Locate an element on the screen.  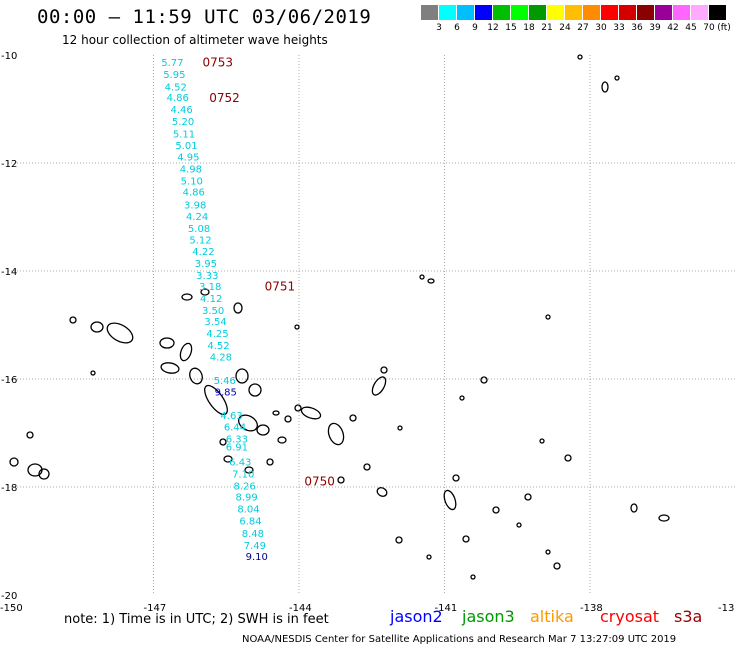
legend-label: 24 is located at coordinates (565, 28).